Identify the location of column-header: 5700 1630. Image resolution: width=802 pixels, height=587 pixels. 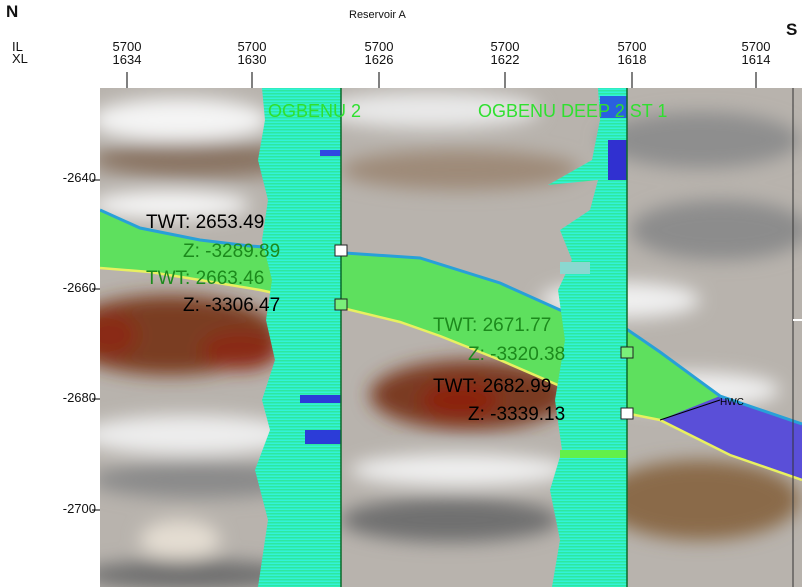
(252, 53).